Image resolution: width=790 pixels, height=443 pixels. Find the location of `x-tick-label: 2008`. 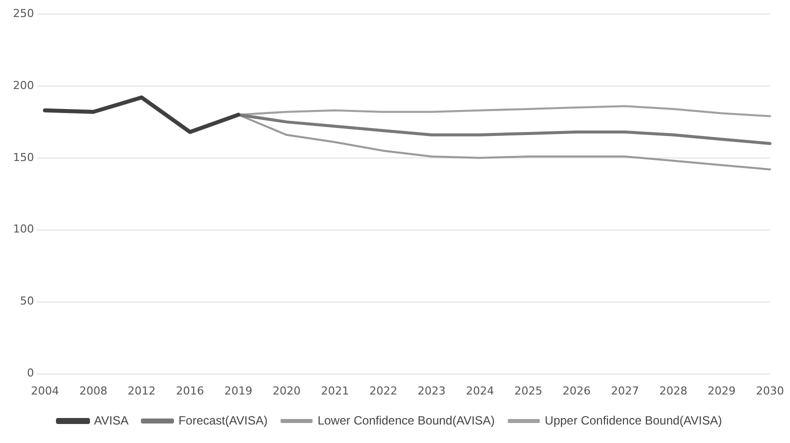

x-tick-label: 2008 is located at coordinates (93, 391).